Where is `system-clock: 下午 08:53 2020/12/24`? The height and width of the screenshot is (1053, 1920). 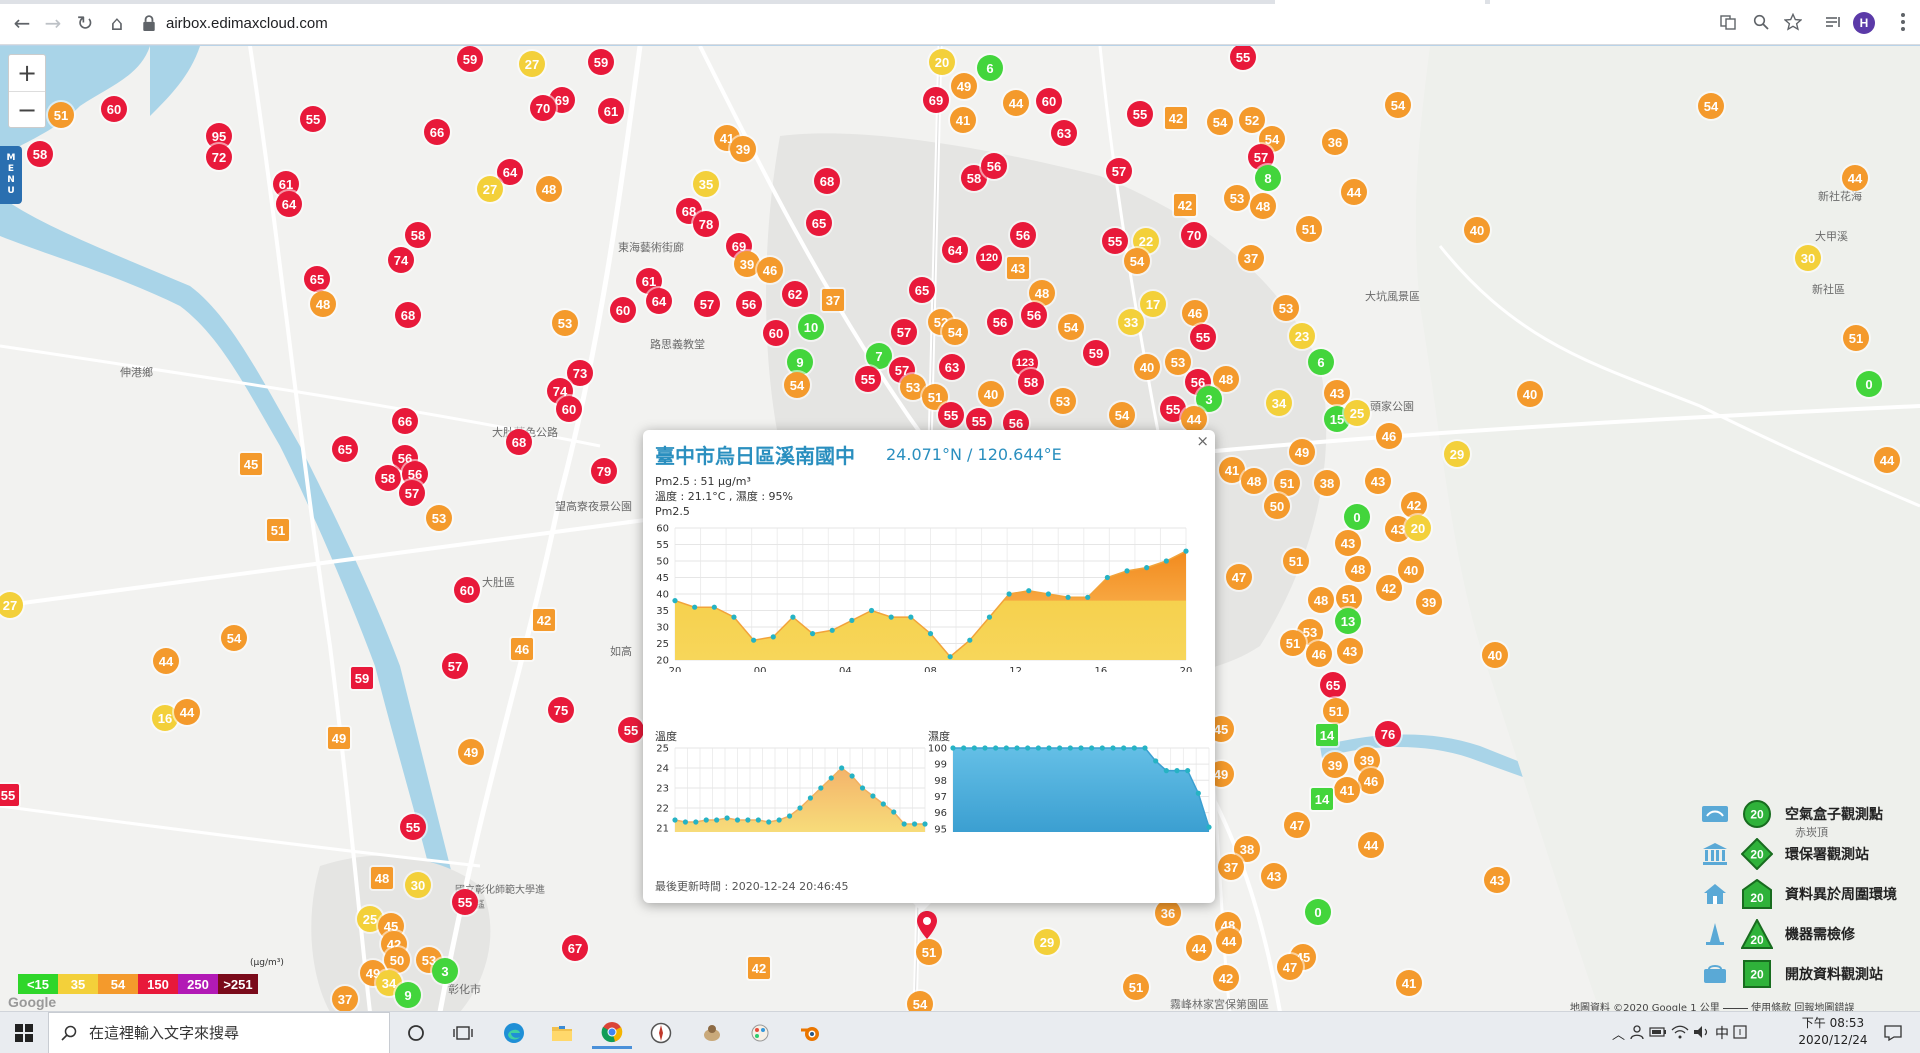 system-clock: 下午 08:53 2020/12/24 is located at coordinates (1833, 1032).